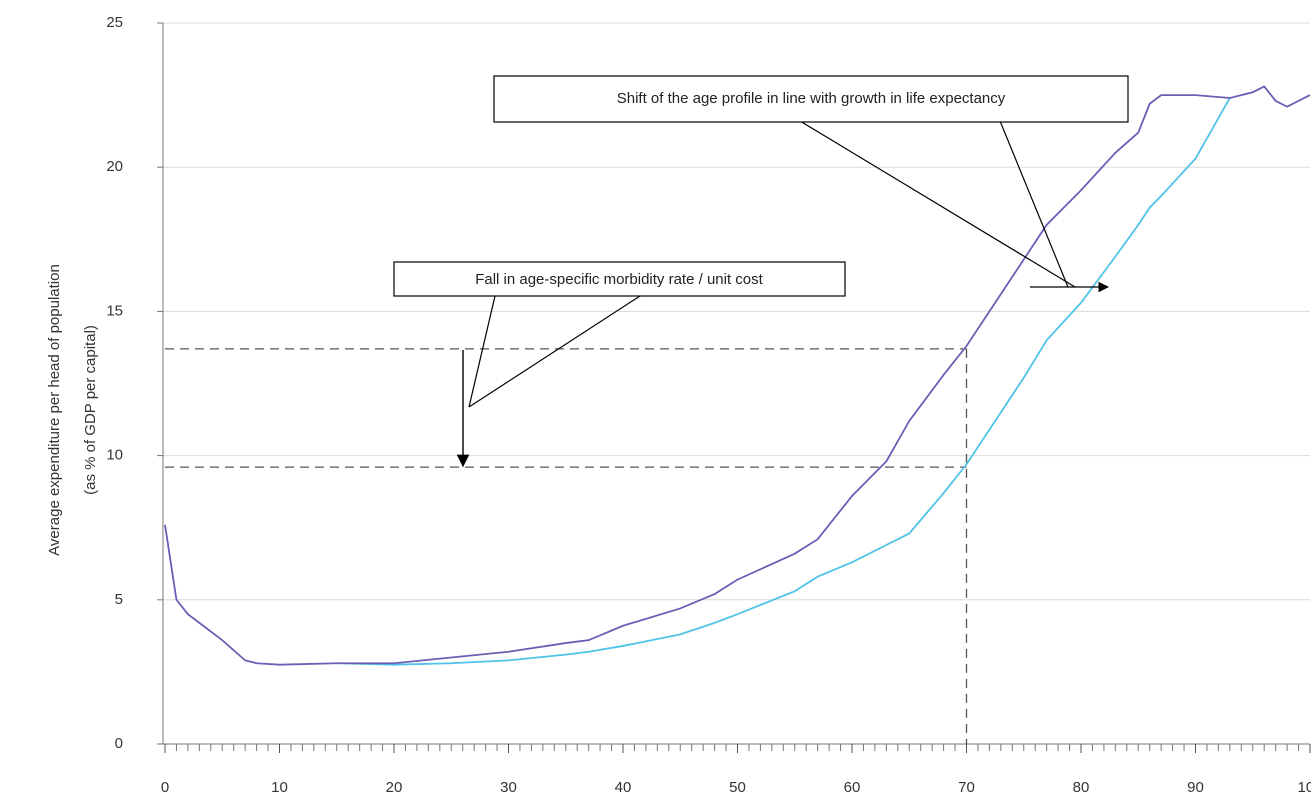 The image size is (1311, 804). What do you see at coordinates (90, 410) in the screenshot?
I see `y-axis-title-line: (as % of GDP per capital)` at bounding box center [90, 410].